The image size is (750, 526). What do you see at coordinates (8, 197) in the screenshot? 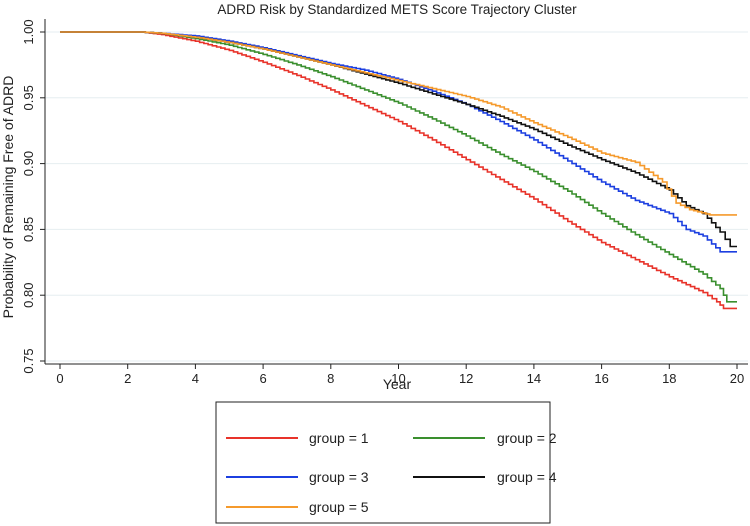
I see `y-axis-label: Probability of Remaining Free of ADRD` at bounding box center [8, 197].